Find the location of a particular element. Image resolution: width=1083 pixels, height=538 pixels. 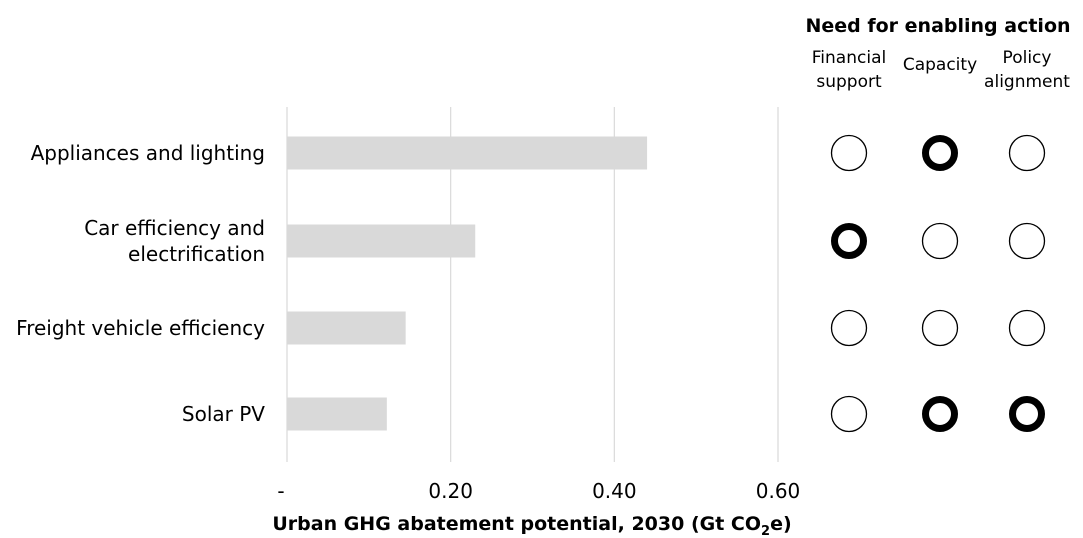

enabling-action-title: Need for enabling action is located at coordinates (937, 26).